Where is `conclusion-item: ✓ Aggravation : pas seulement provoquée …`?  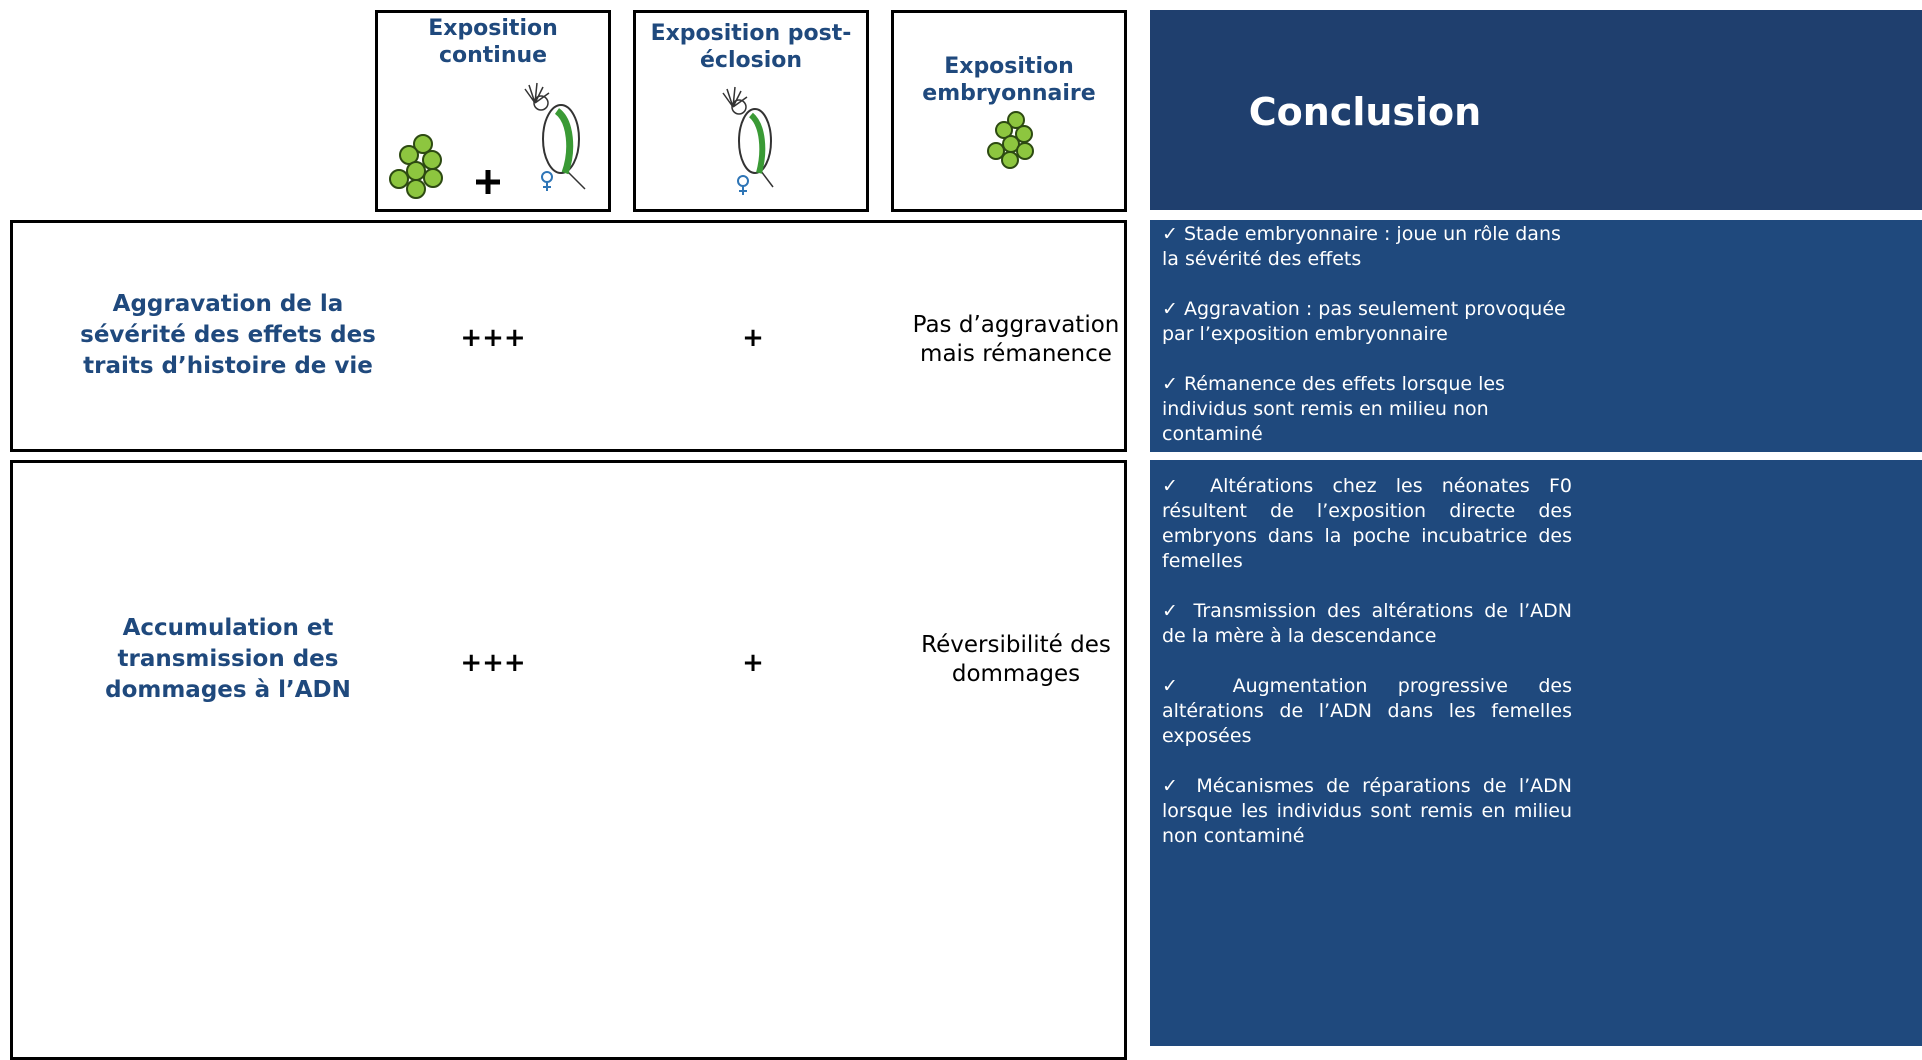 conclusion-item: ✓ Aggravation : pas seulement provoquée … is located at coordinates (1364, 321).